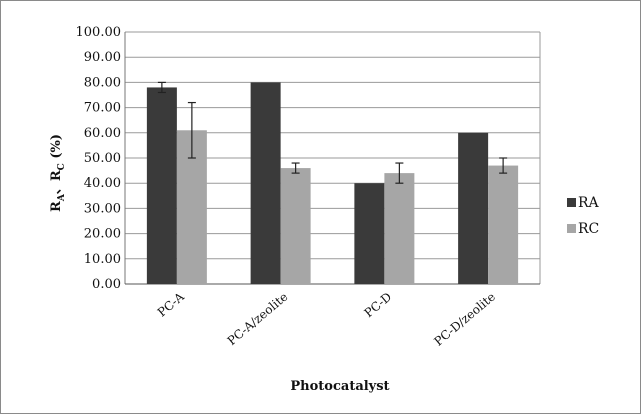 This screenshot has height=414, width=641. Describe the element at coordinates (56, 182) in the screenshot. I see `y-axis-title-sep: 、R` at that location.